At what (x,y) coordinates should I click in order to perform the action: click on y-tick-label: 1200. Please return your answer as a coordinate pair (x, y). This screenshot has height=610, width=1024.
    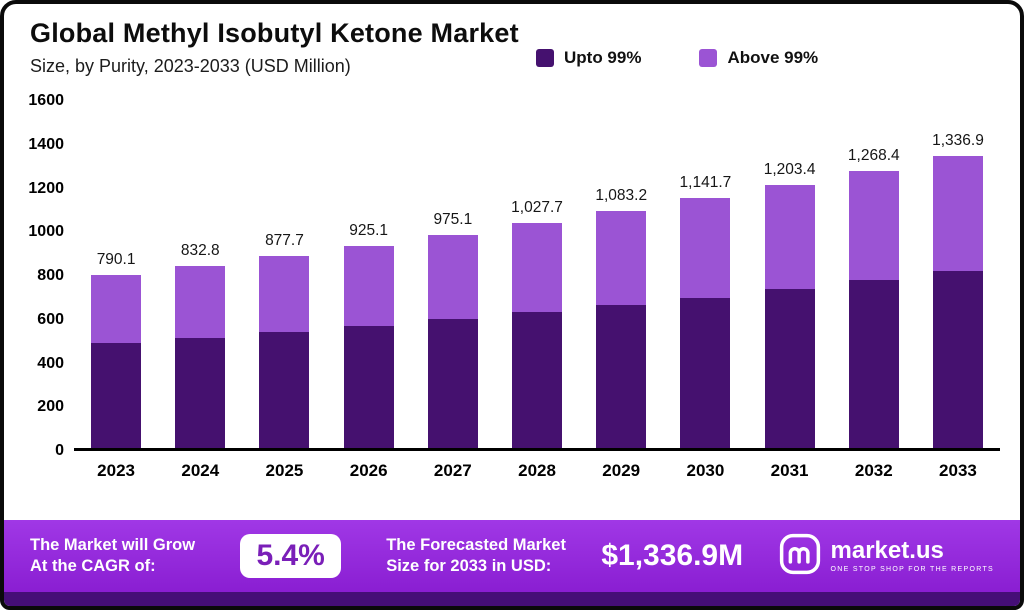
    Looking at the image, I should click on (46, 188).